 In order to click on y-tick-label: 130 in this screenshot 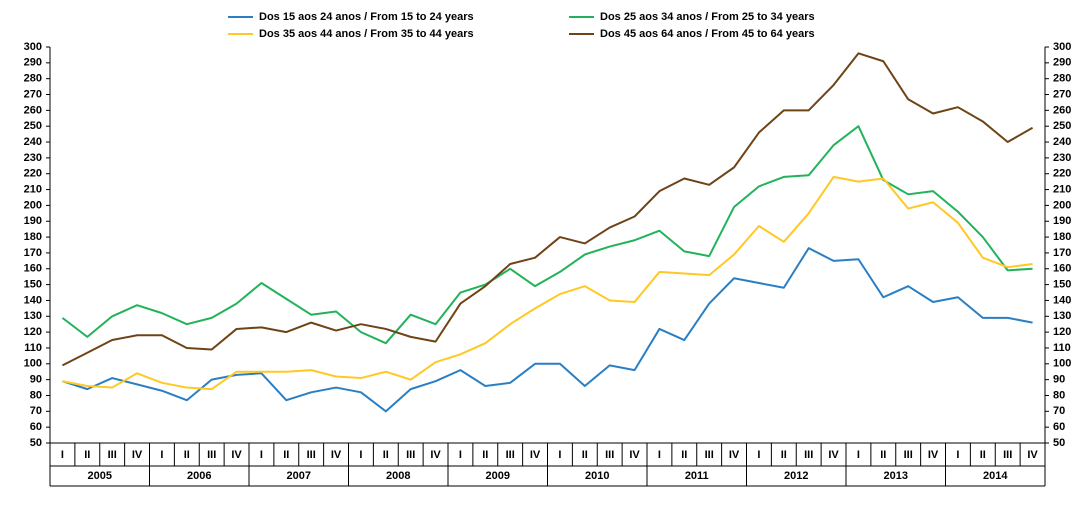, I will do `click(33, 316)`.